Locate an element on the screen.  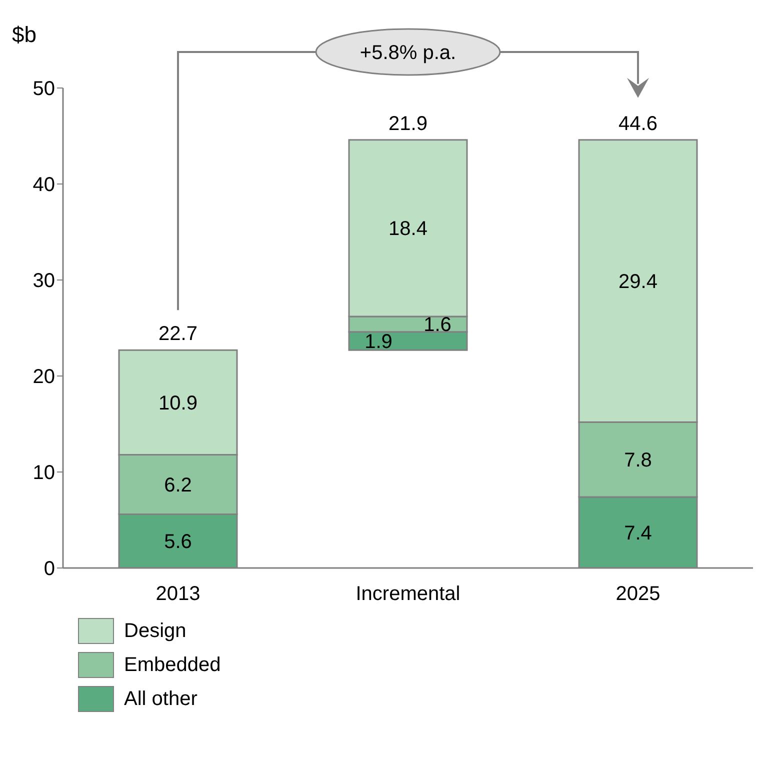
x-tick-label: 2025 is located at coordinates (638, 594).